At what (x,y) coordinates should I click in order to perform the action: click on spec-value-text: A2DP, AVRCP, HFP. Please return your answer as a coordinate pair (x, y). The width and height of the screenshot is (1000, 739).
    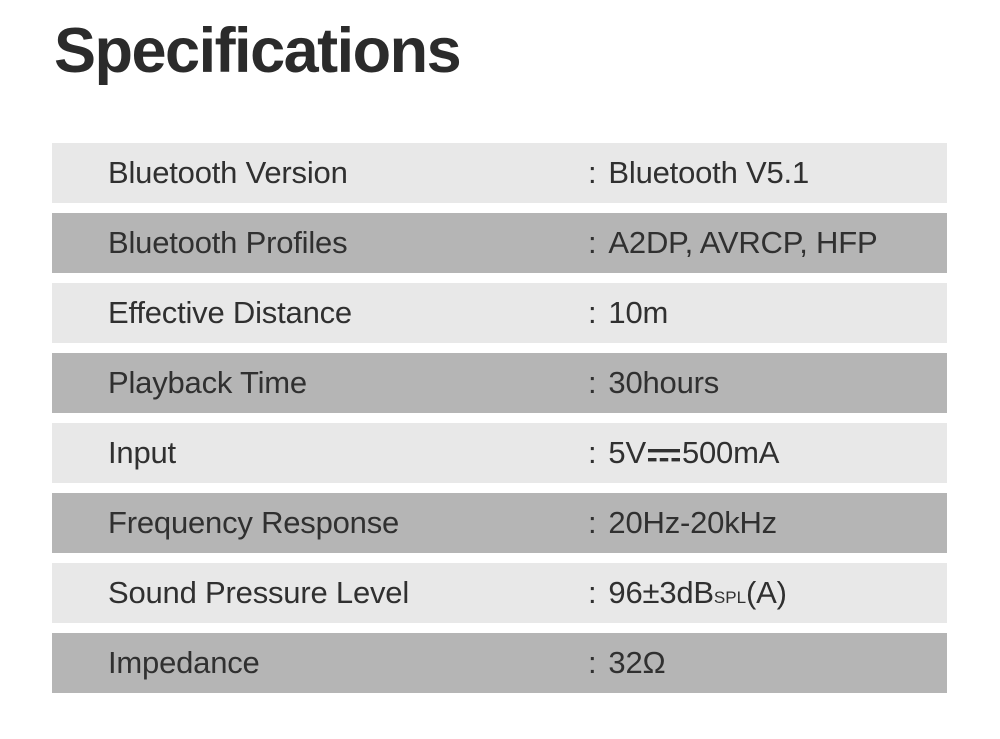
    Looking at the image, I should click on (743, 242).